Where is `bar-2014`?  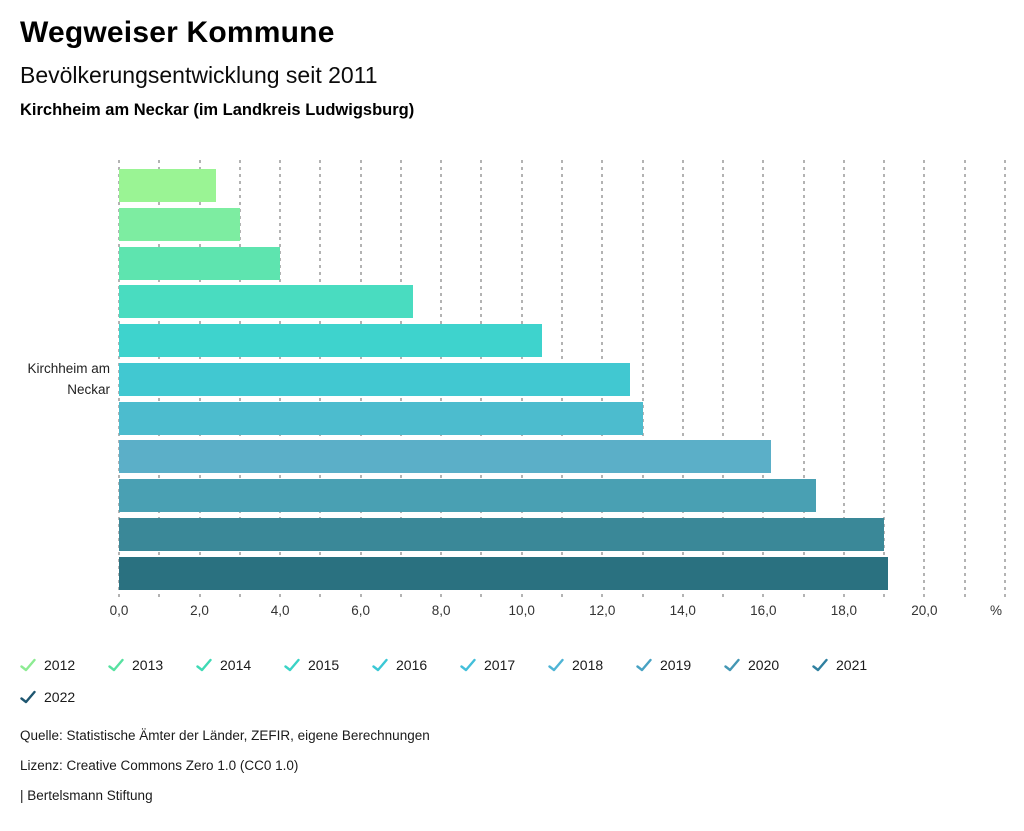
bar-2014 is located at coordinates (200, 263).